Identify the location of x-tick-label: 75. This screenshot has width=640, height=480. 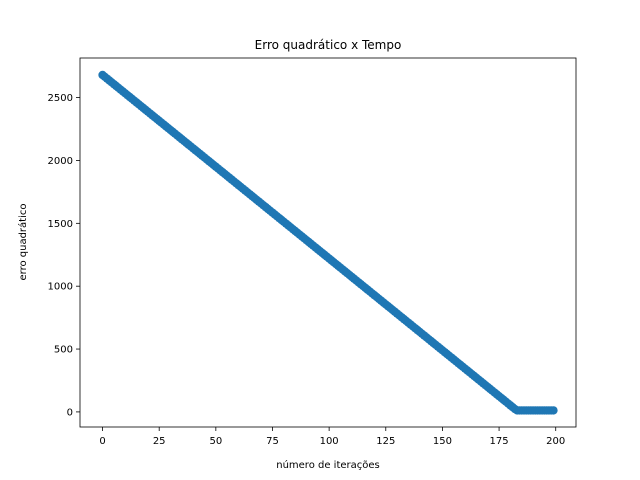
(272, 441).